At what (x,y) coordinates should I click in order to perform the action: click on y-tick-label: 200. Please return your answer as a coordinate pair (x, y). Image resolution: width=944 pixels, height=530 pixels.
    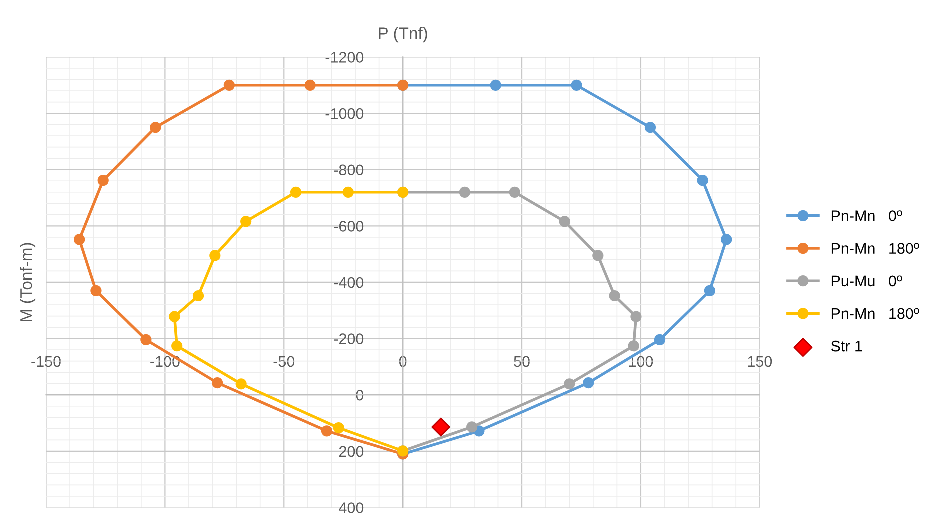
    Looking at the image, I should click on (351, 452).